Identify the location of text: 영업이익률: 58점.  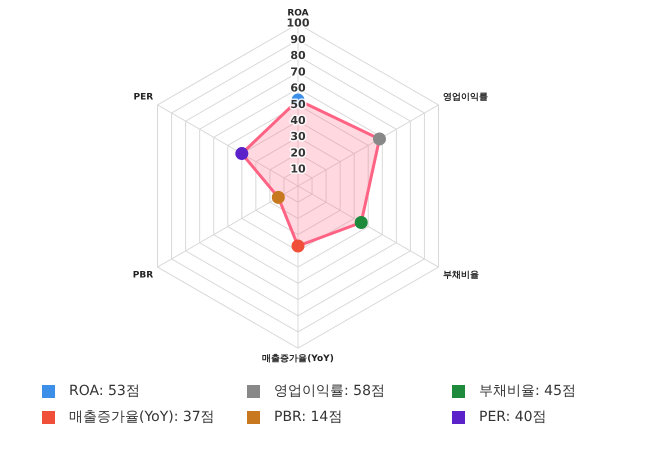
(329, 391).